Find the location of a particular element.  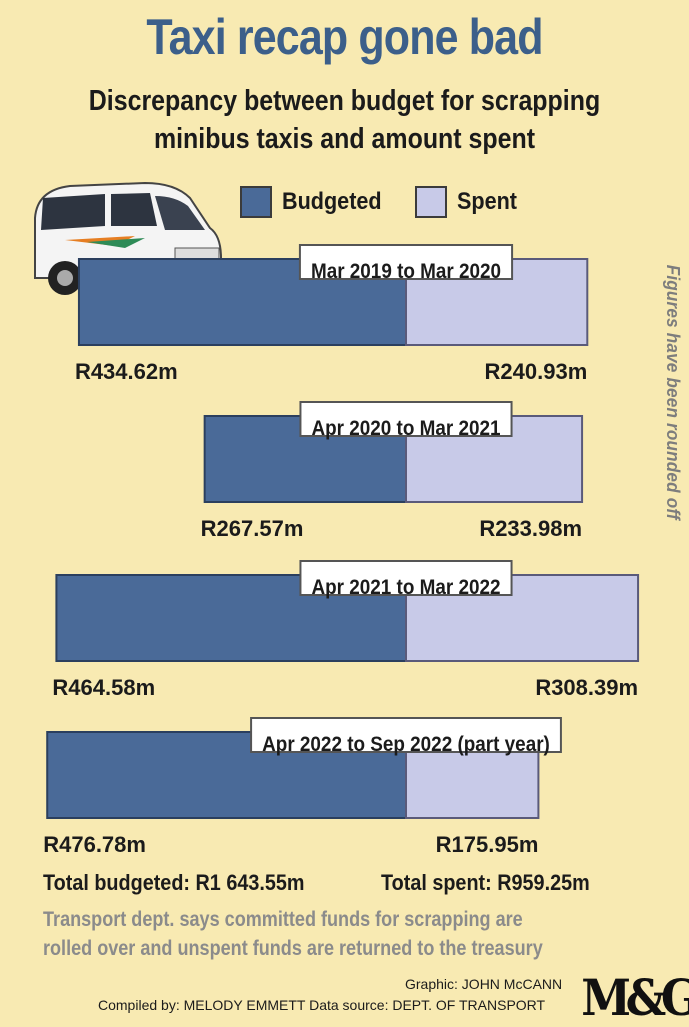

total-budgeted: Total budgeted: R1 643.55m is located at coordinates (174, 882).